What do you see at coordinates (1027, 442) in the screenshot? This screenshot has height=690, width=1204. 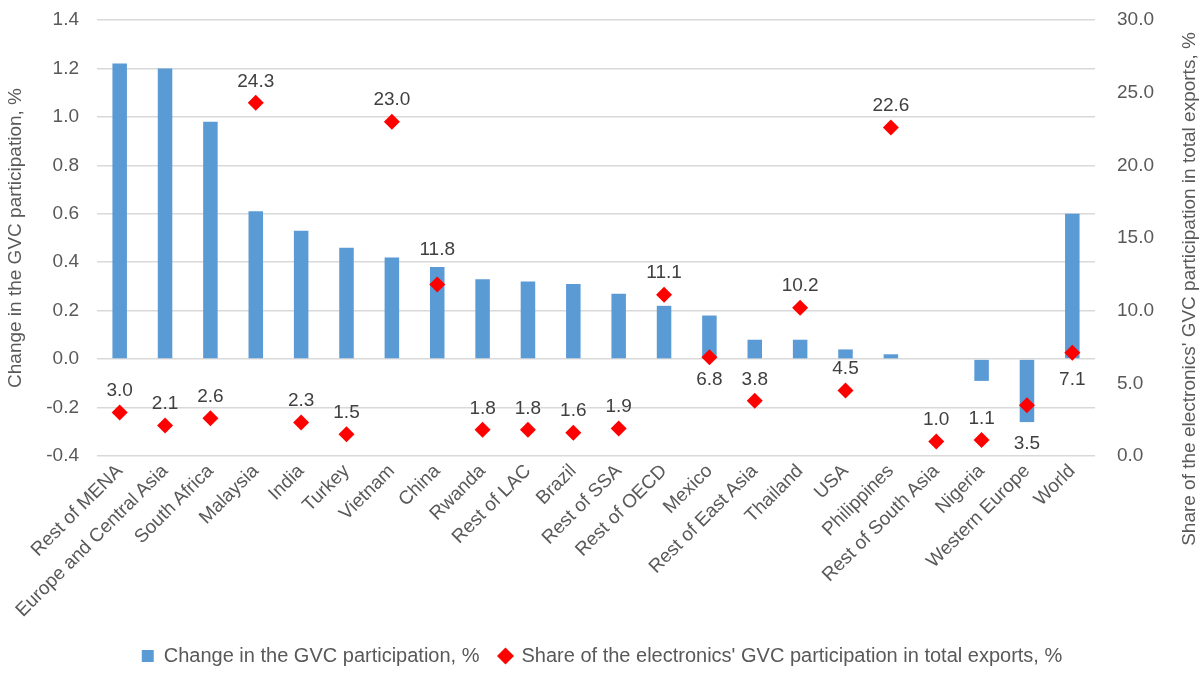 I see `data-label: 3.5` at bounding box center [1027, 442].